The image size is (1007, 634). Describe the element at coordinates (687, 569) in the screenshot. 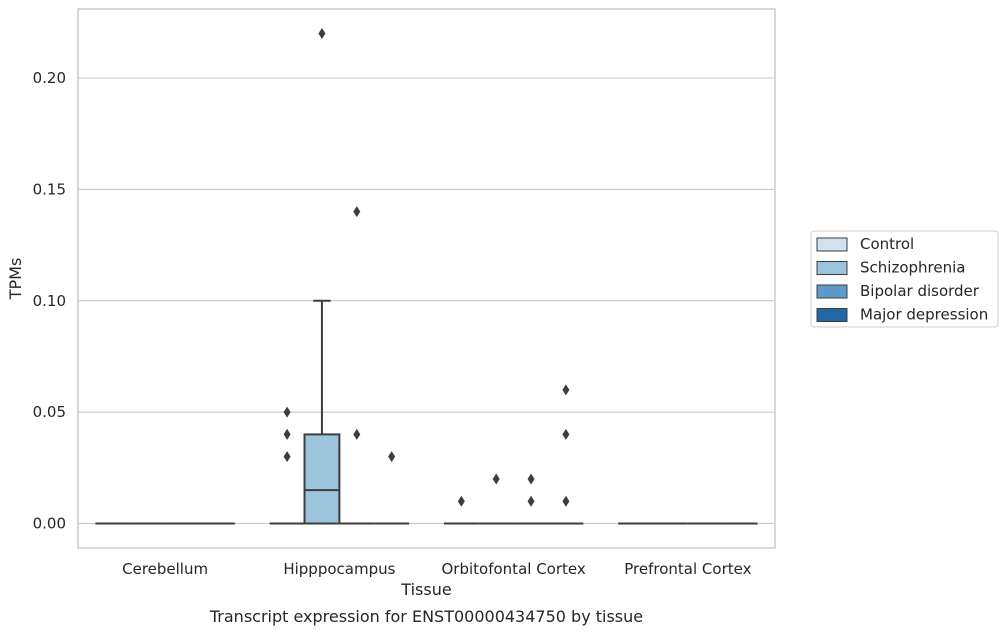

I see `x-tick-label: Prefrontal Cortex` at that location.